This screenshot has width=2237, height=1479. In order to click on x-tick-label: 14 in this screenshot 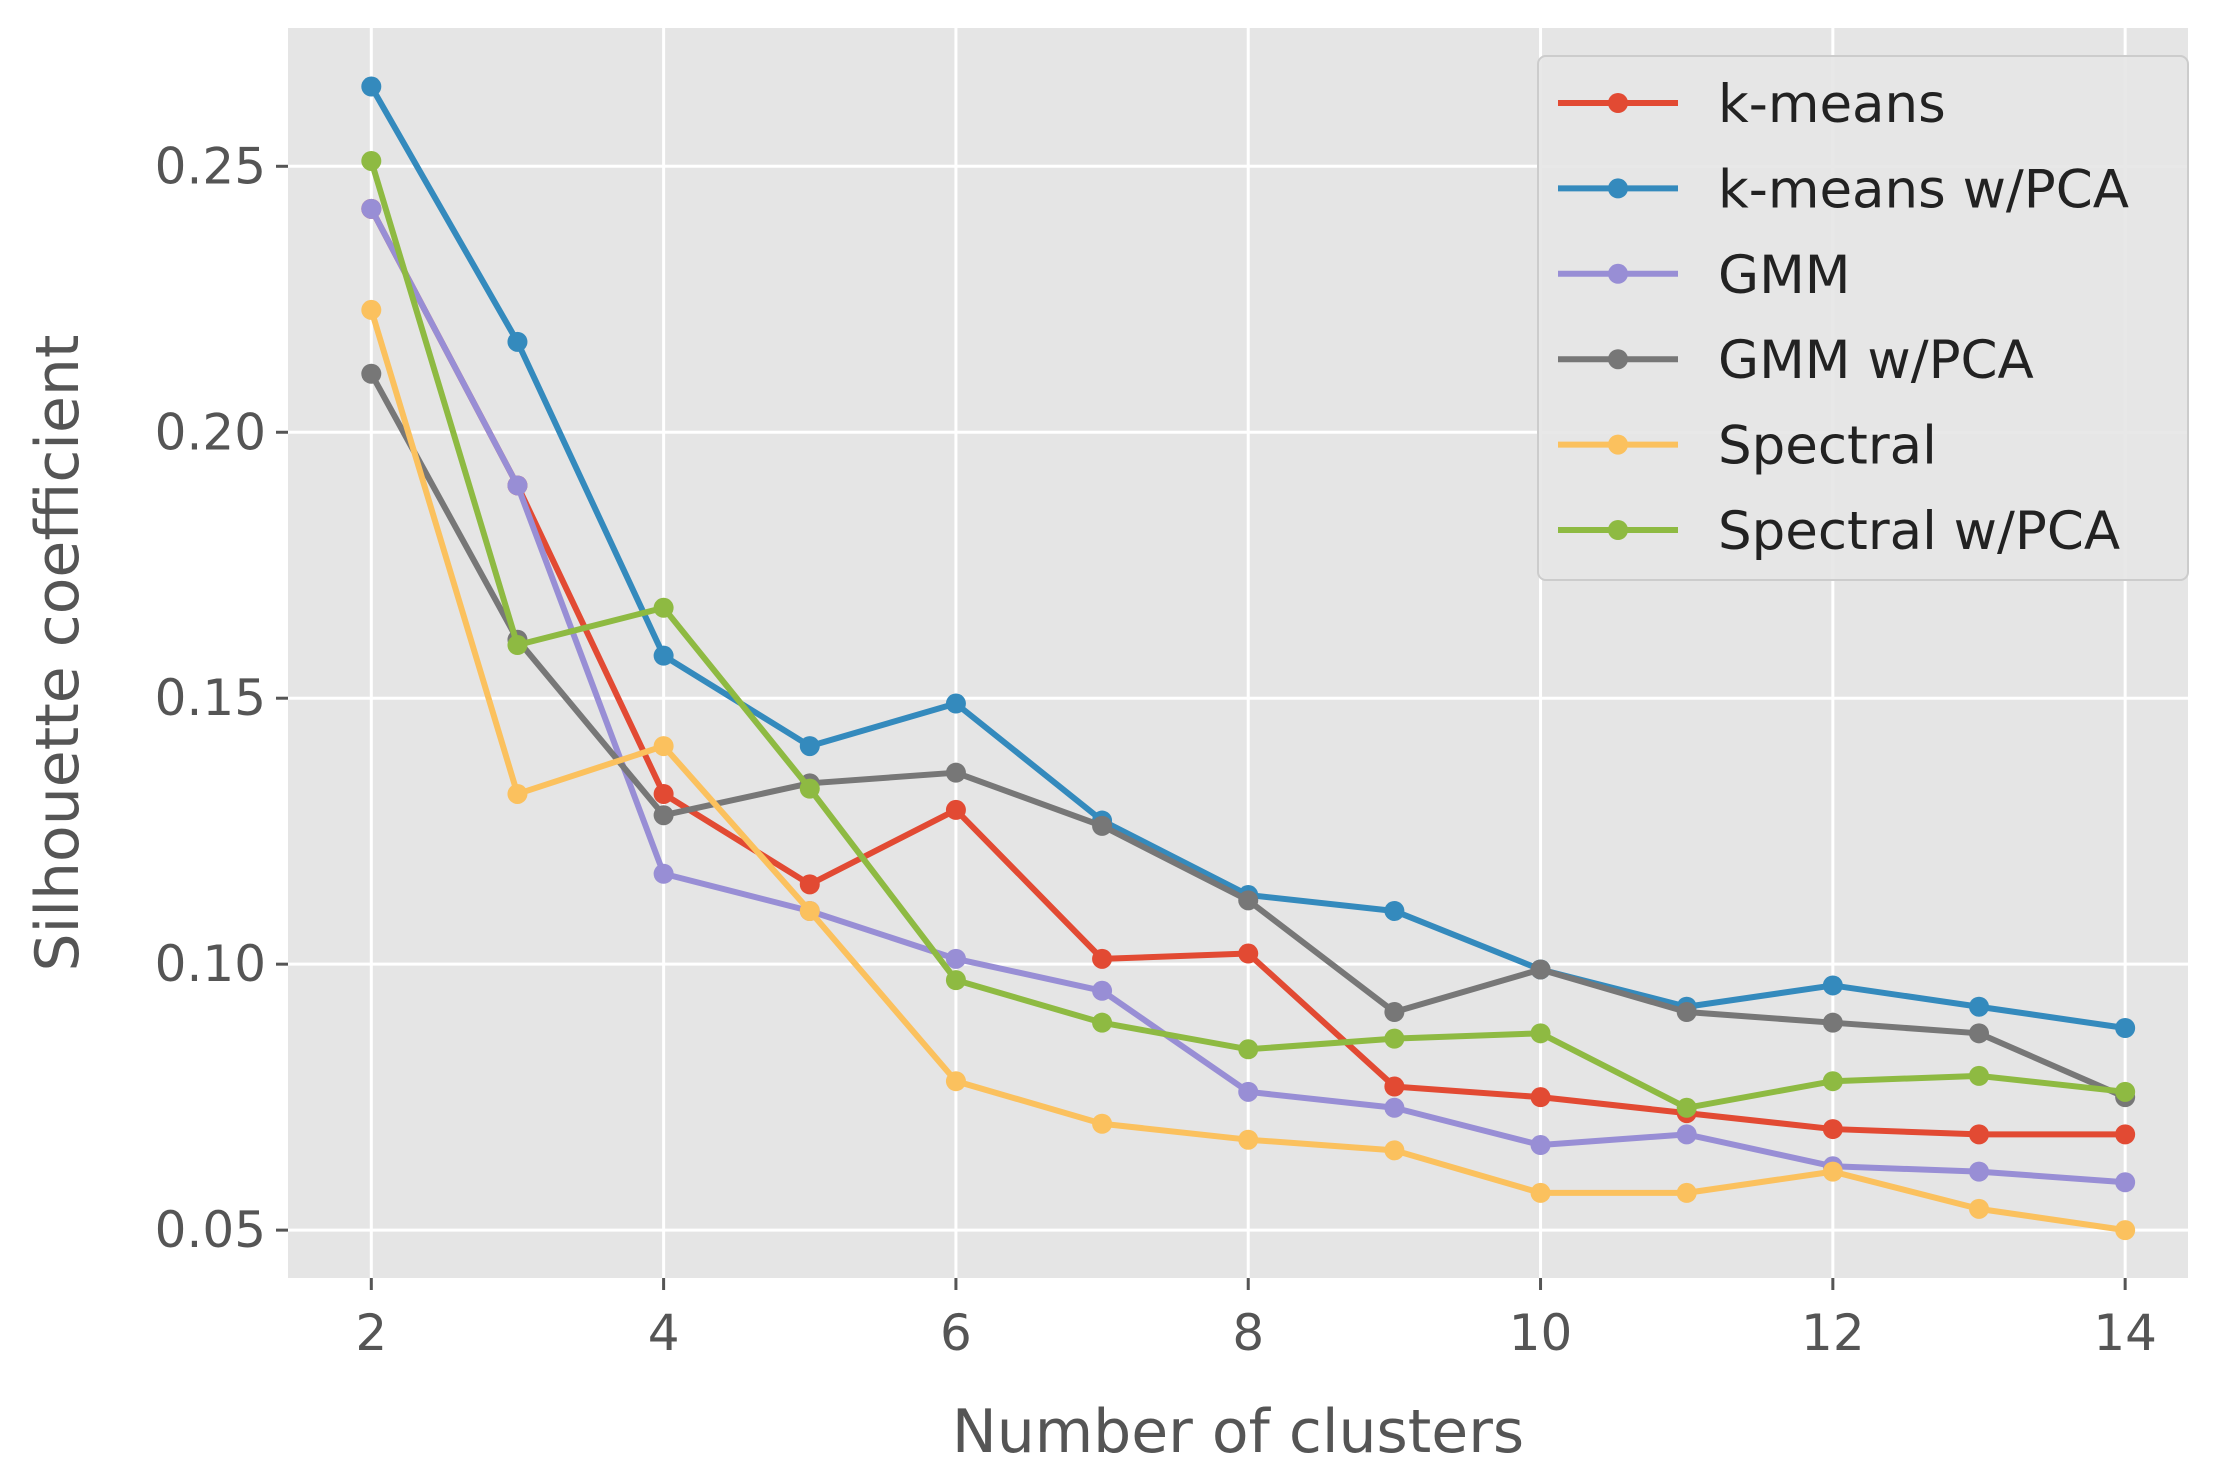, I will do `click(2125, 1333)`.